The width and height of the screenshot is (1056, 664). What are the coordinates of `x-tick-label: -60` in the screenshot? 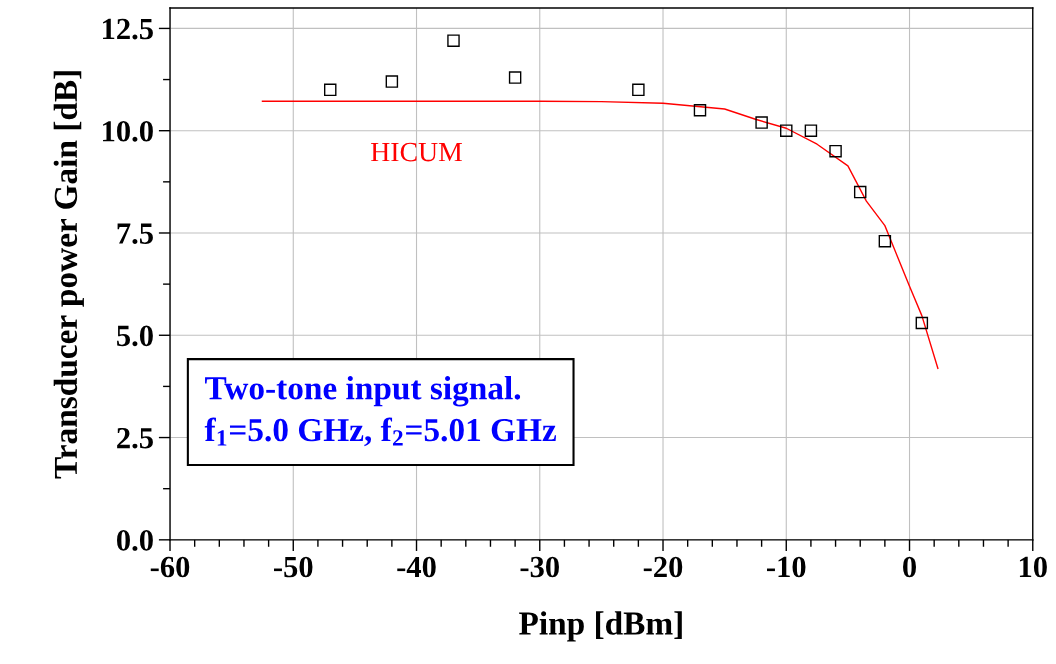 It's located at (170, 567).